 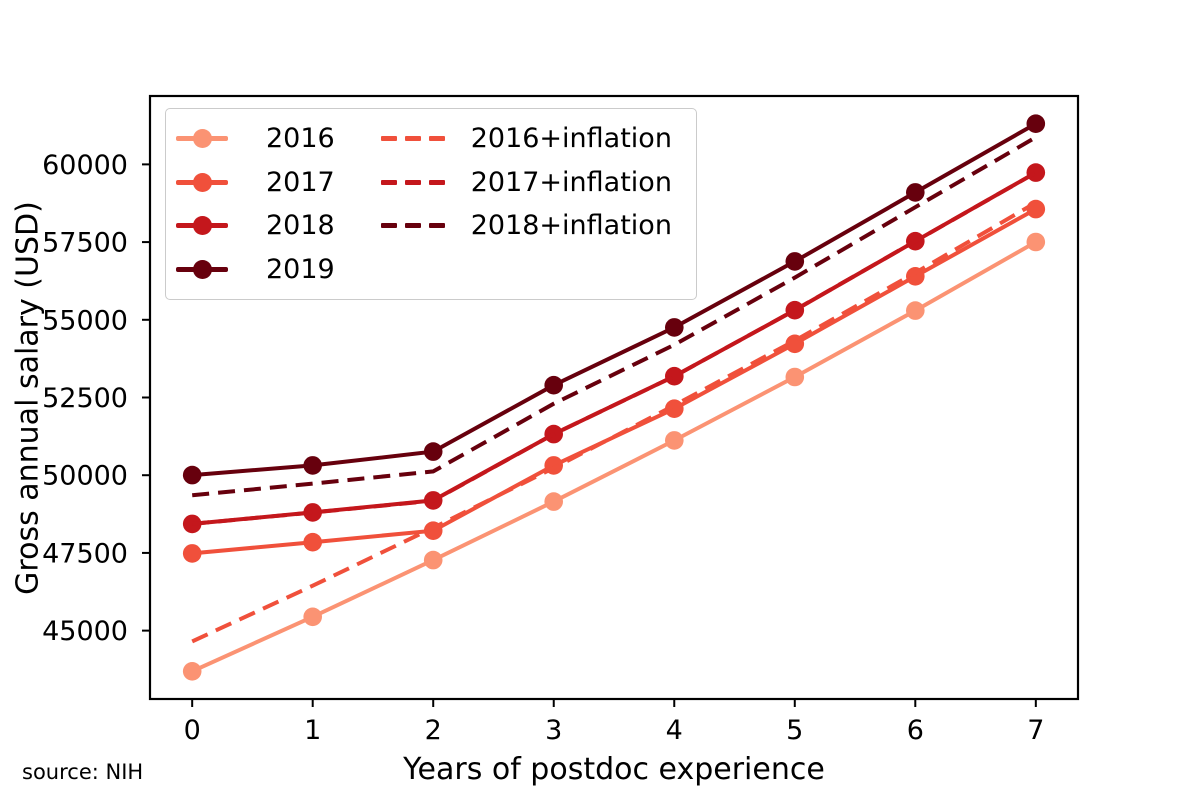 What do you see at coordinates (1035, 730) in the screenshot?
I see `svg-text: 7` at bounding box center [1035, 730].